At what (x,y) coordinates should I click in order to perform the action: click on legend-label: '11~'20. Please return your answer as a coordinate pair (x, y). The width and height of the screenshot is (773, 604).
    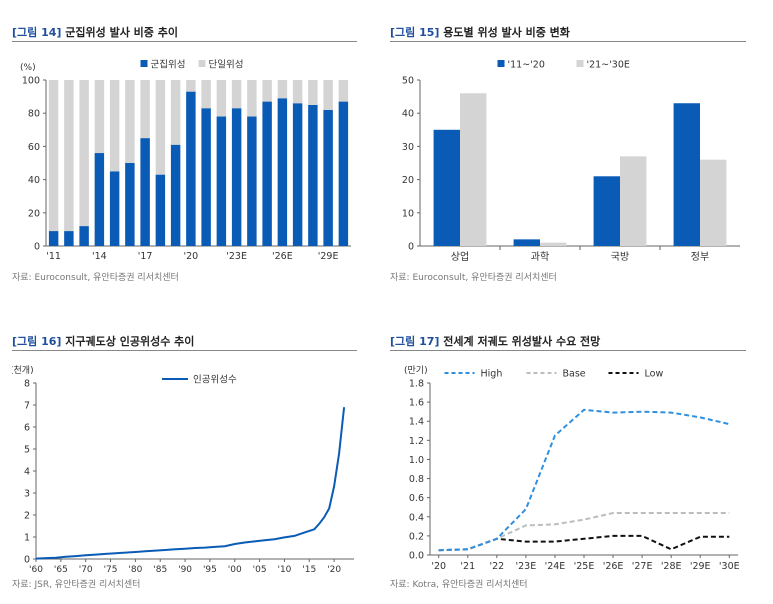
    Looking at the image, I should click on (526, 65).